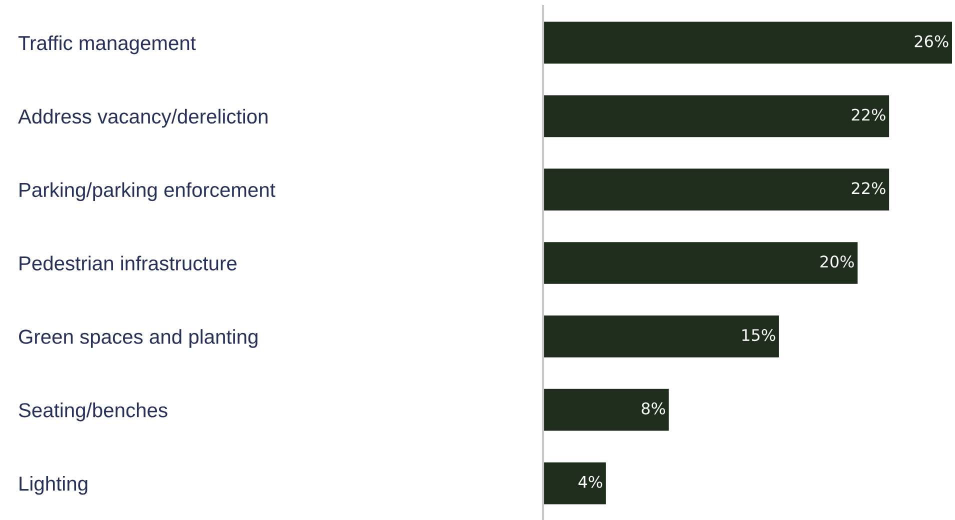 This screenshot has height=520, width=955. What do you see at coordinates (931, 41) in the screenshot?
I see `data-label: 26%` at bounding box center [931, 41].